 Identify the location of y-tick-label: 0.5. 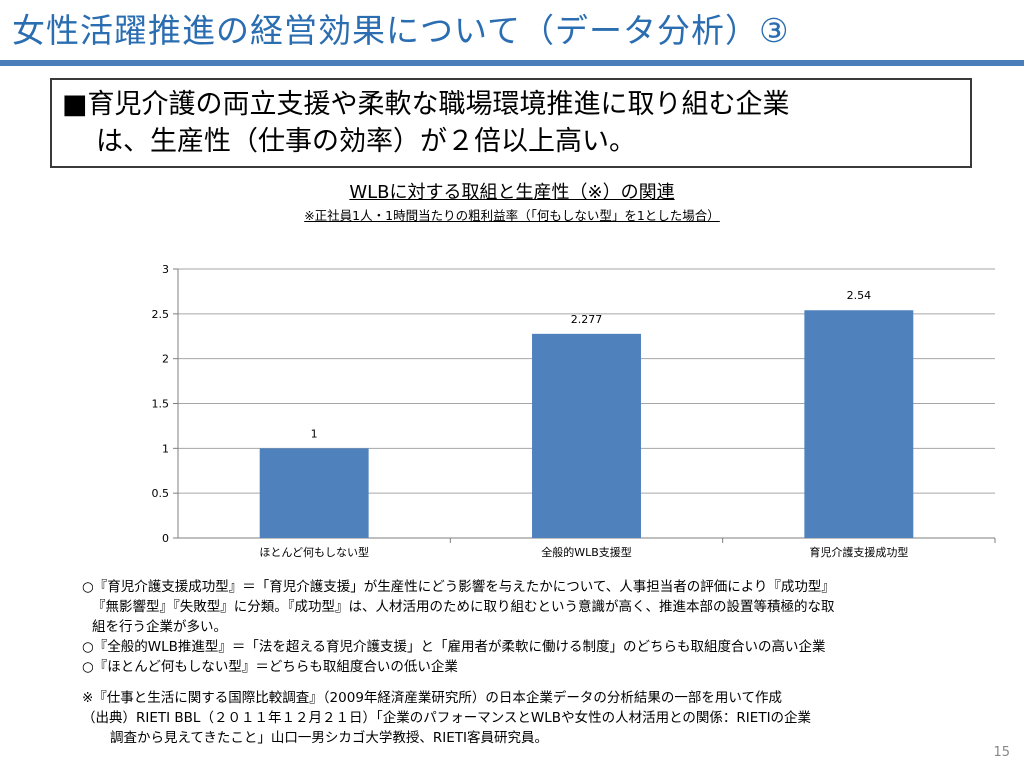
(161, 493).